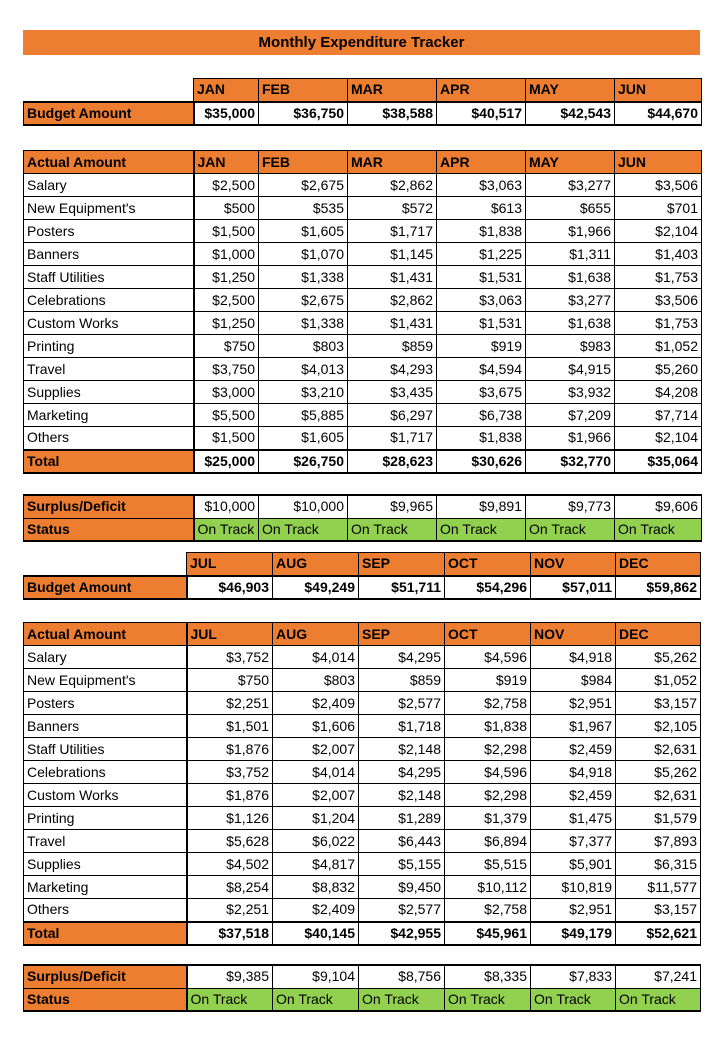  I want to click on expense-value: $1,531, so click(481, 277).